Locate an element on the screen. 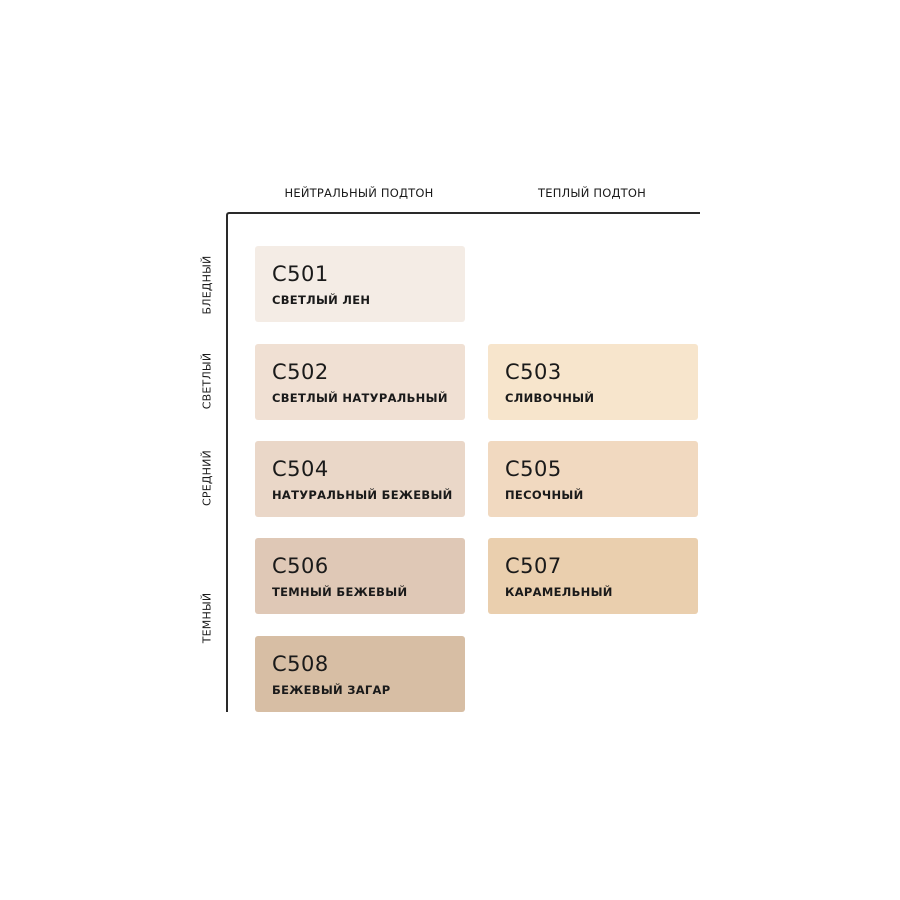  shade-card-c505: C505 ПЕСОЧНЫЙ is located at coordinates (593, 479).